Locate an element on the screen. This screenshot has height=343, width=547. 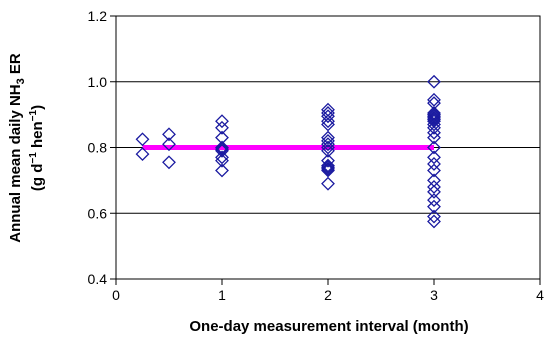
x-tick-label: 1 is located at coordinates (222, 295).